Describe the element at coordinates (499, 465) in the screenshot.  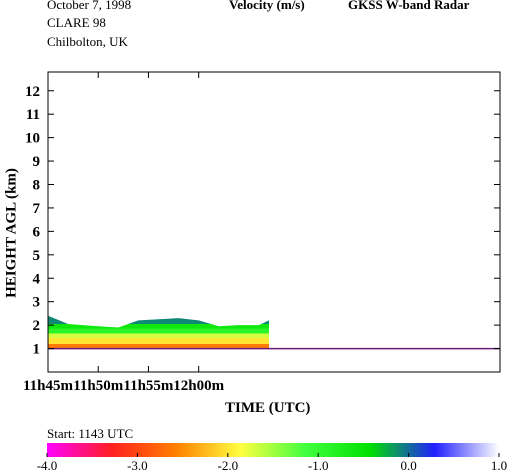
I see `colorbar-tick-label: 1.0` at that location.